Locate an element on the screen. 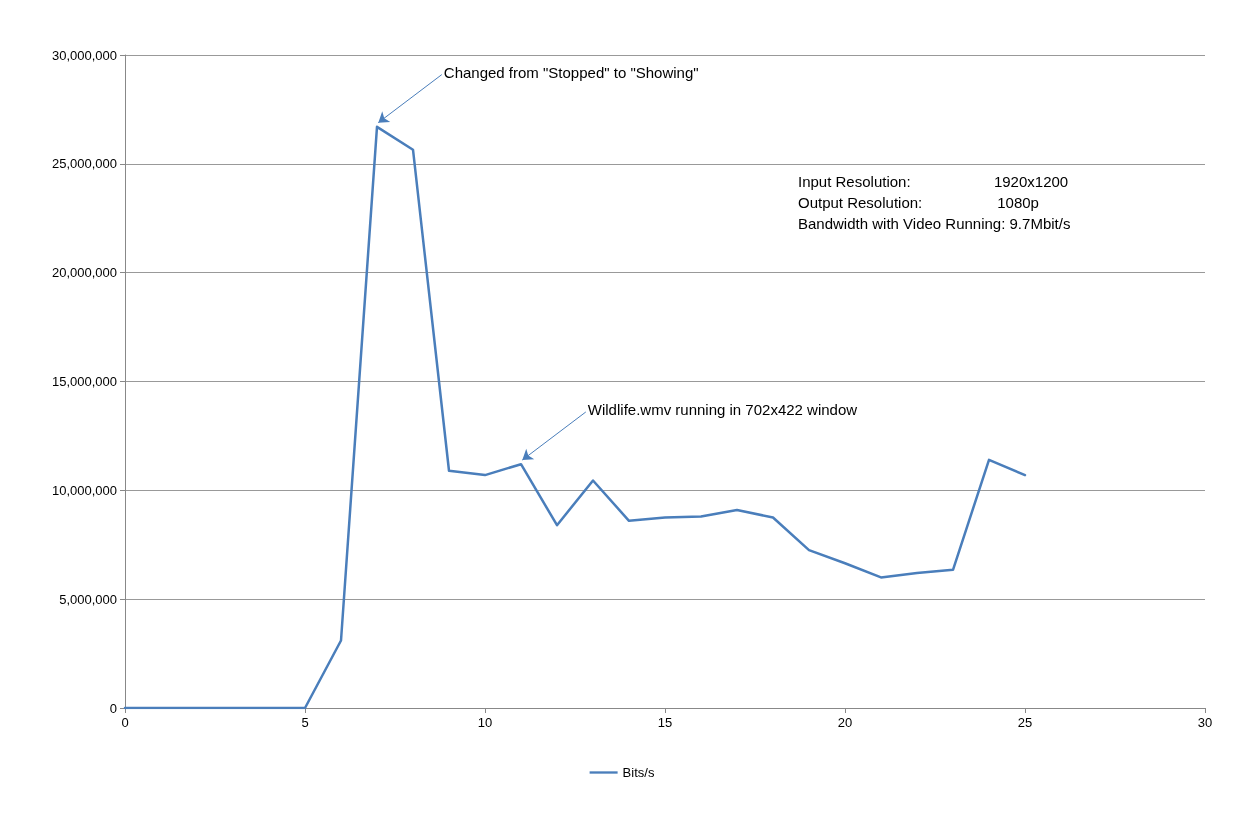 Image resolution: width=1244 pixels, height=819 pixels. y-tick-label: 25,000,000 is located at coordinates (84, 164).